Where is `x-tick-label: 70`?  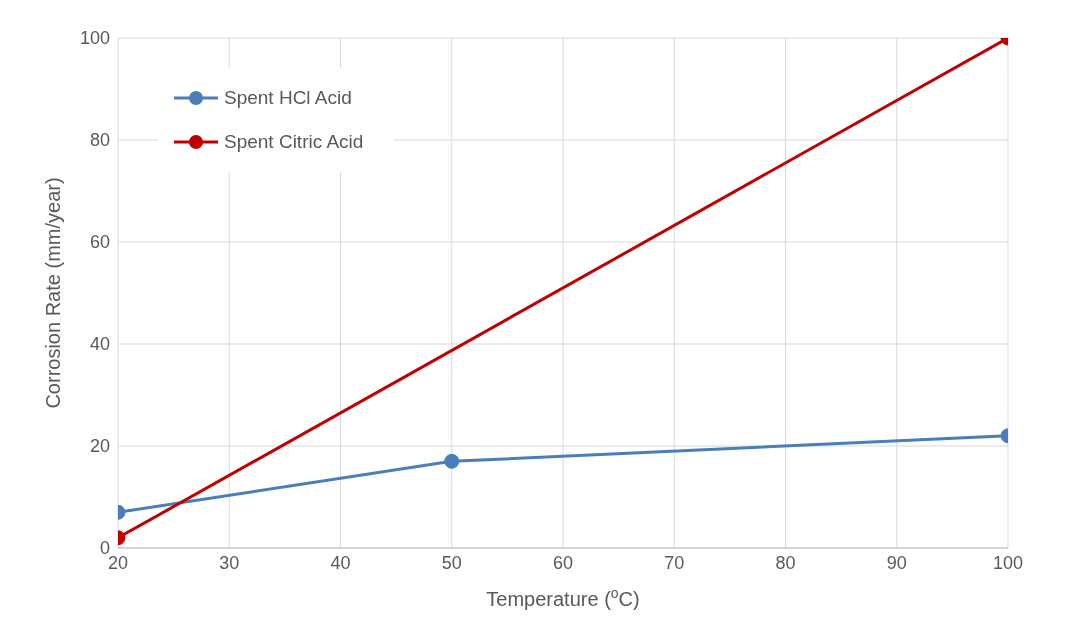
x-tick-label: 70 is located at coordinates (674, 562).